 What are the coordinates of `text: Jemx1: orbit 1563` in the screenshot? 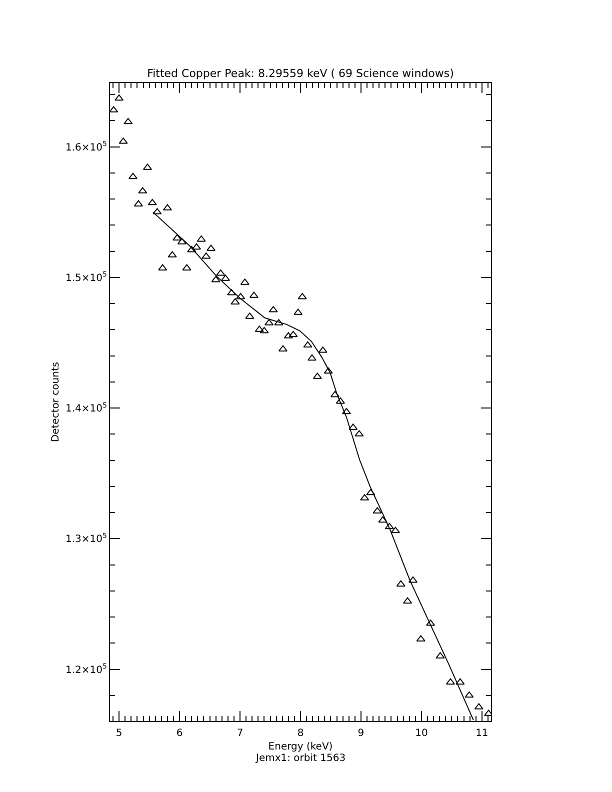 It's located at (300, 758).